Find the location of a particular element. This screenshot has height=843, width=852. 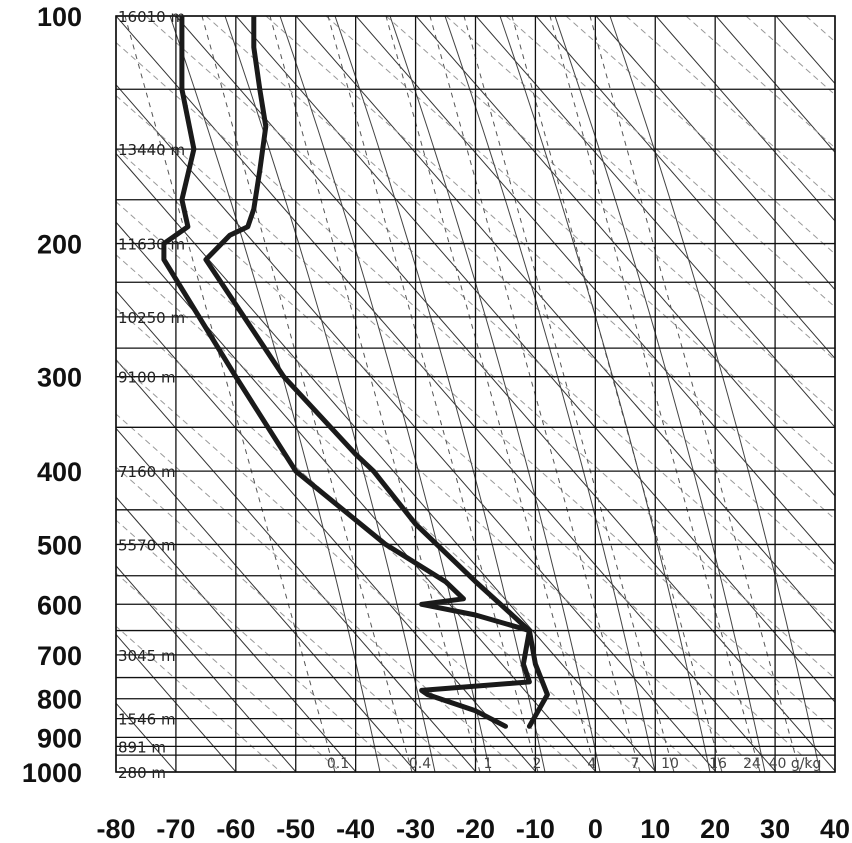

mixing-ratio-label: 2 is located at coordinates (537, 764).